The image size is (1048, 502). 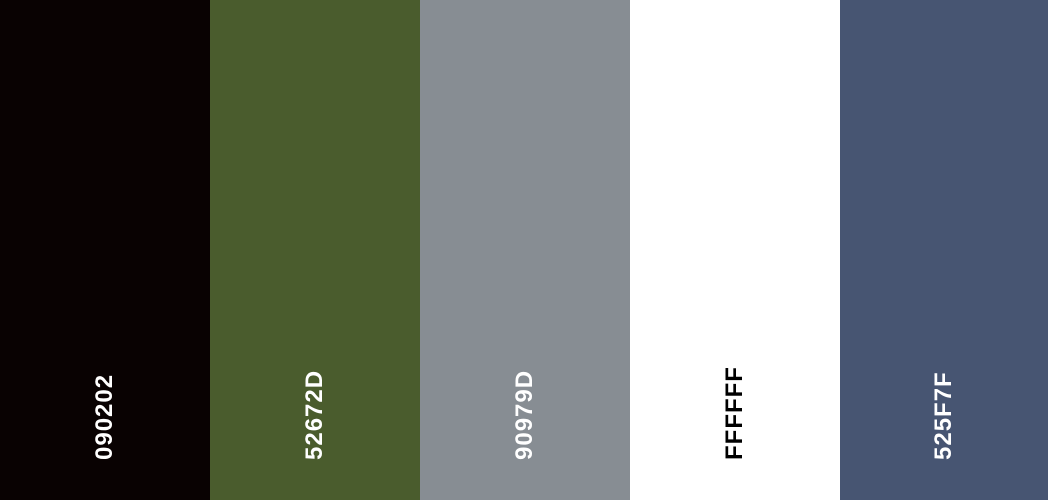 What do you see at coordinates (734, 413) in the screenshot?
I see `swatch-hex-label: FFFFFF` at bounding box center [734, 413].